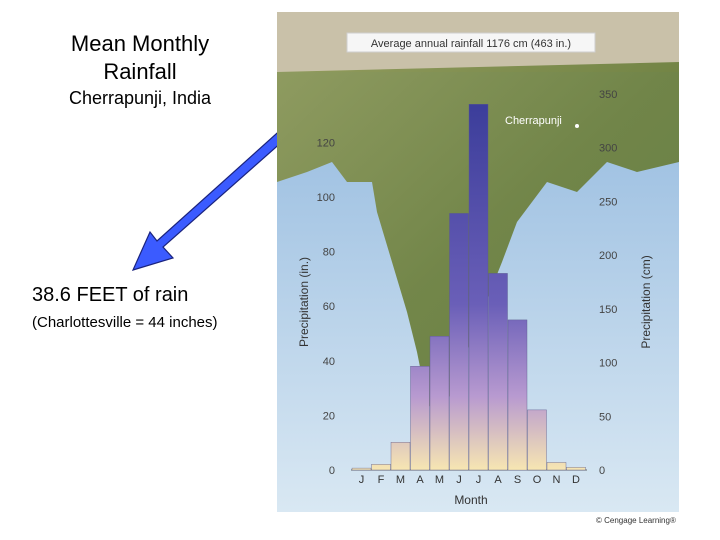 The width and height of the screenshot is (720, 540). I want to click on y-tick-label-right: 200, so click(608, 256).